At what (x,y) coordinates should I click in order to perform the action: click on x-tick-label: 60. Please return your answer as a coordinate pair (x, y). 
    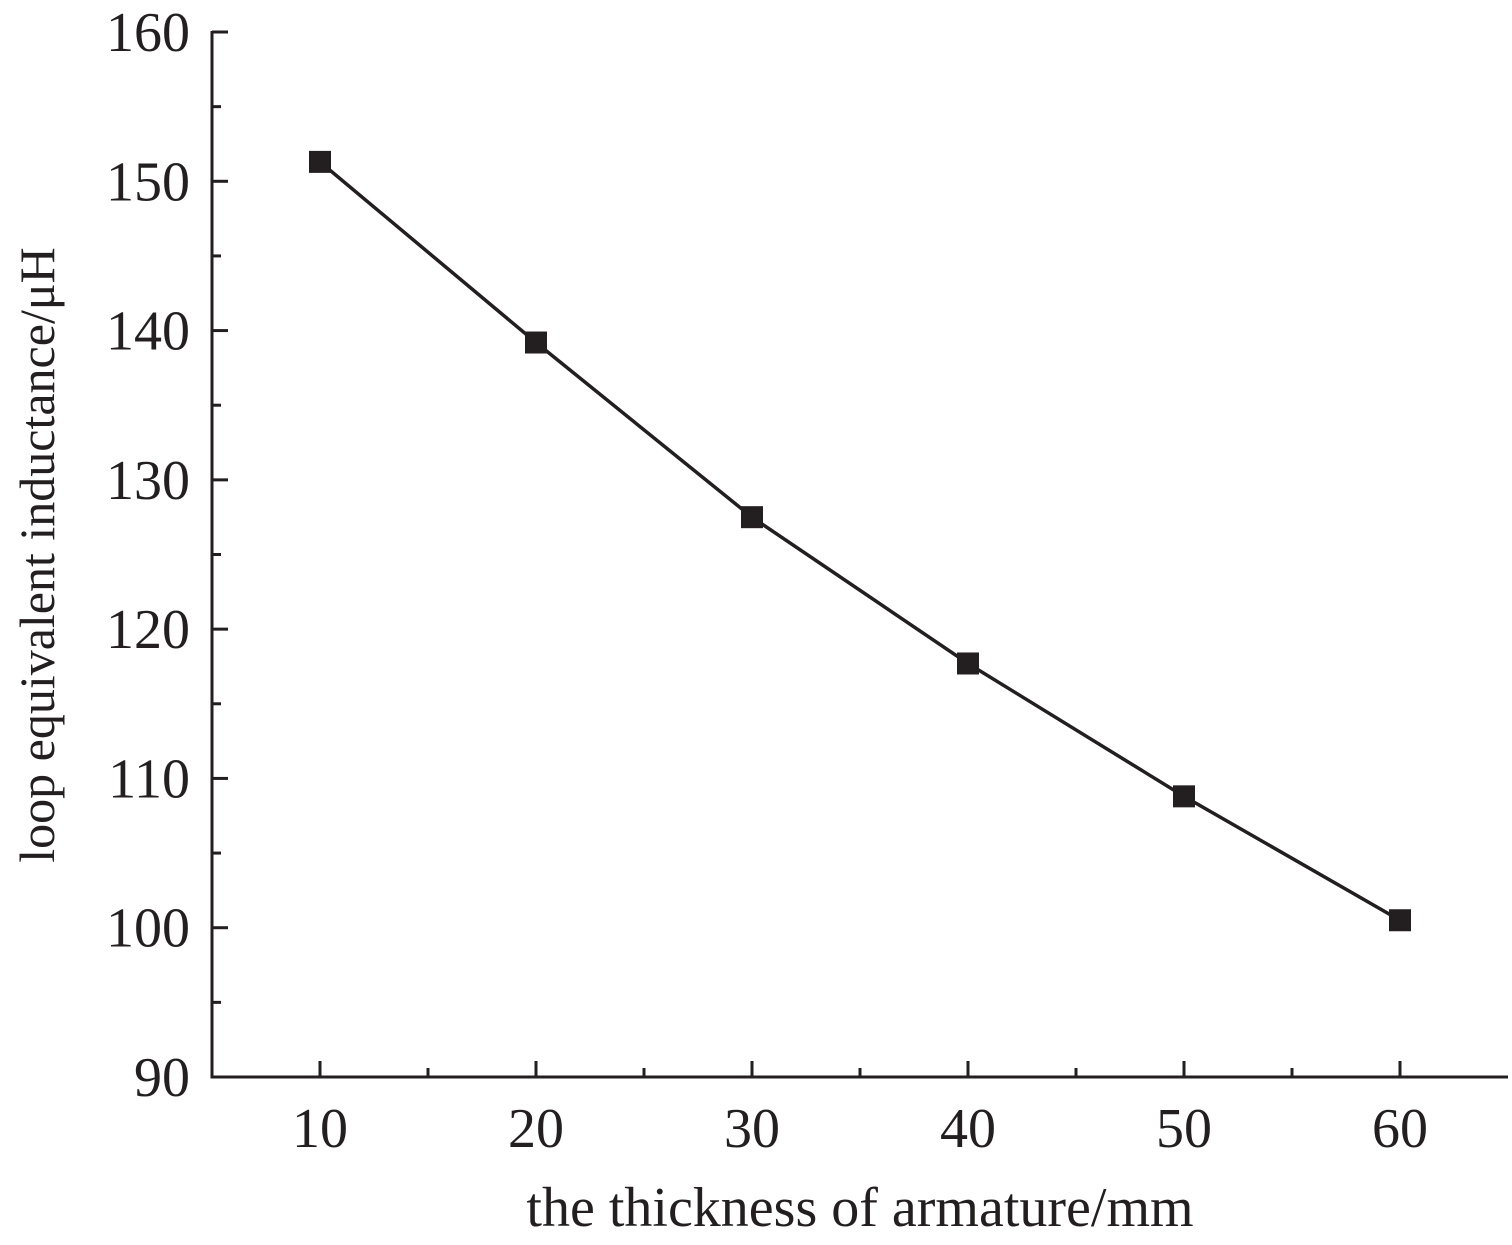
    Looking at the image, I should click on (1400, 1129).